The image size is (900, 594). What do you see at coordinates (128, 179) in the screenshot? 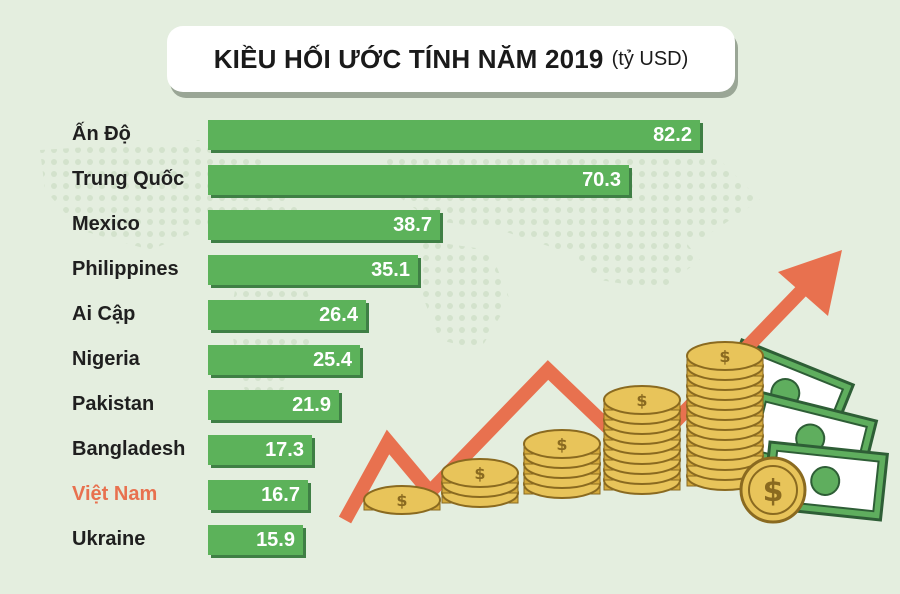
I see `category-label: Trung Quốc` at bounding box center [128, 179].